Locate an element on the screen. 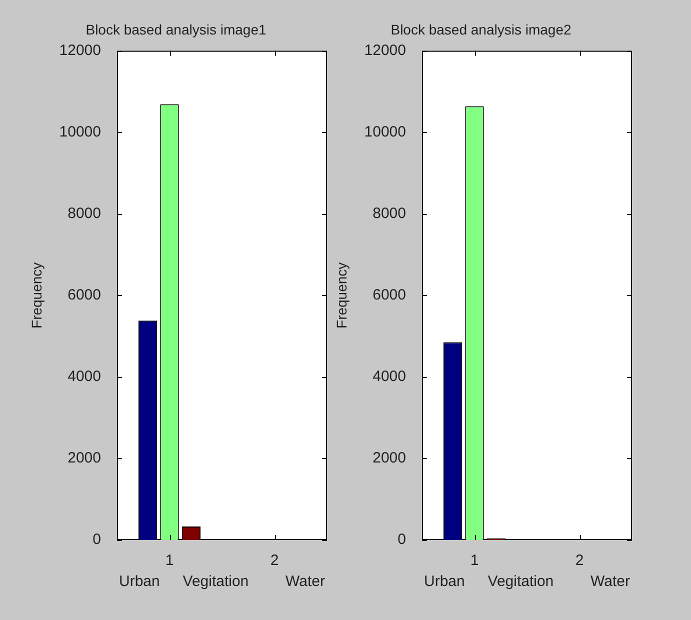  chart-title: Block based analysis image2 is located at coordinates (481, 29).